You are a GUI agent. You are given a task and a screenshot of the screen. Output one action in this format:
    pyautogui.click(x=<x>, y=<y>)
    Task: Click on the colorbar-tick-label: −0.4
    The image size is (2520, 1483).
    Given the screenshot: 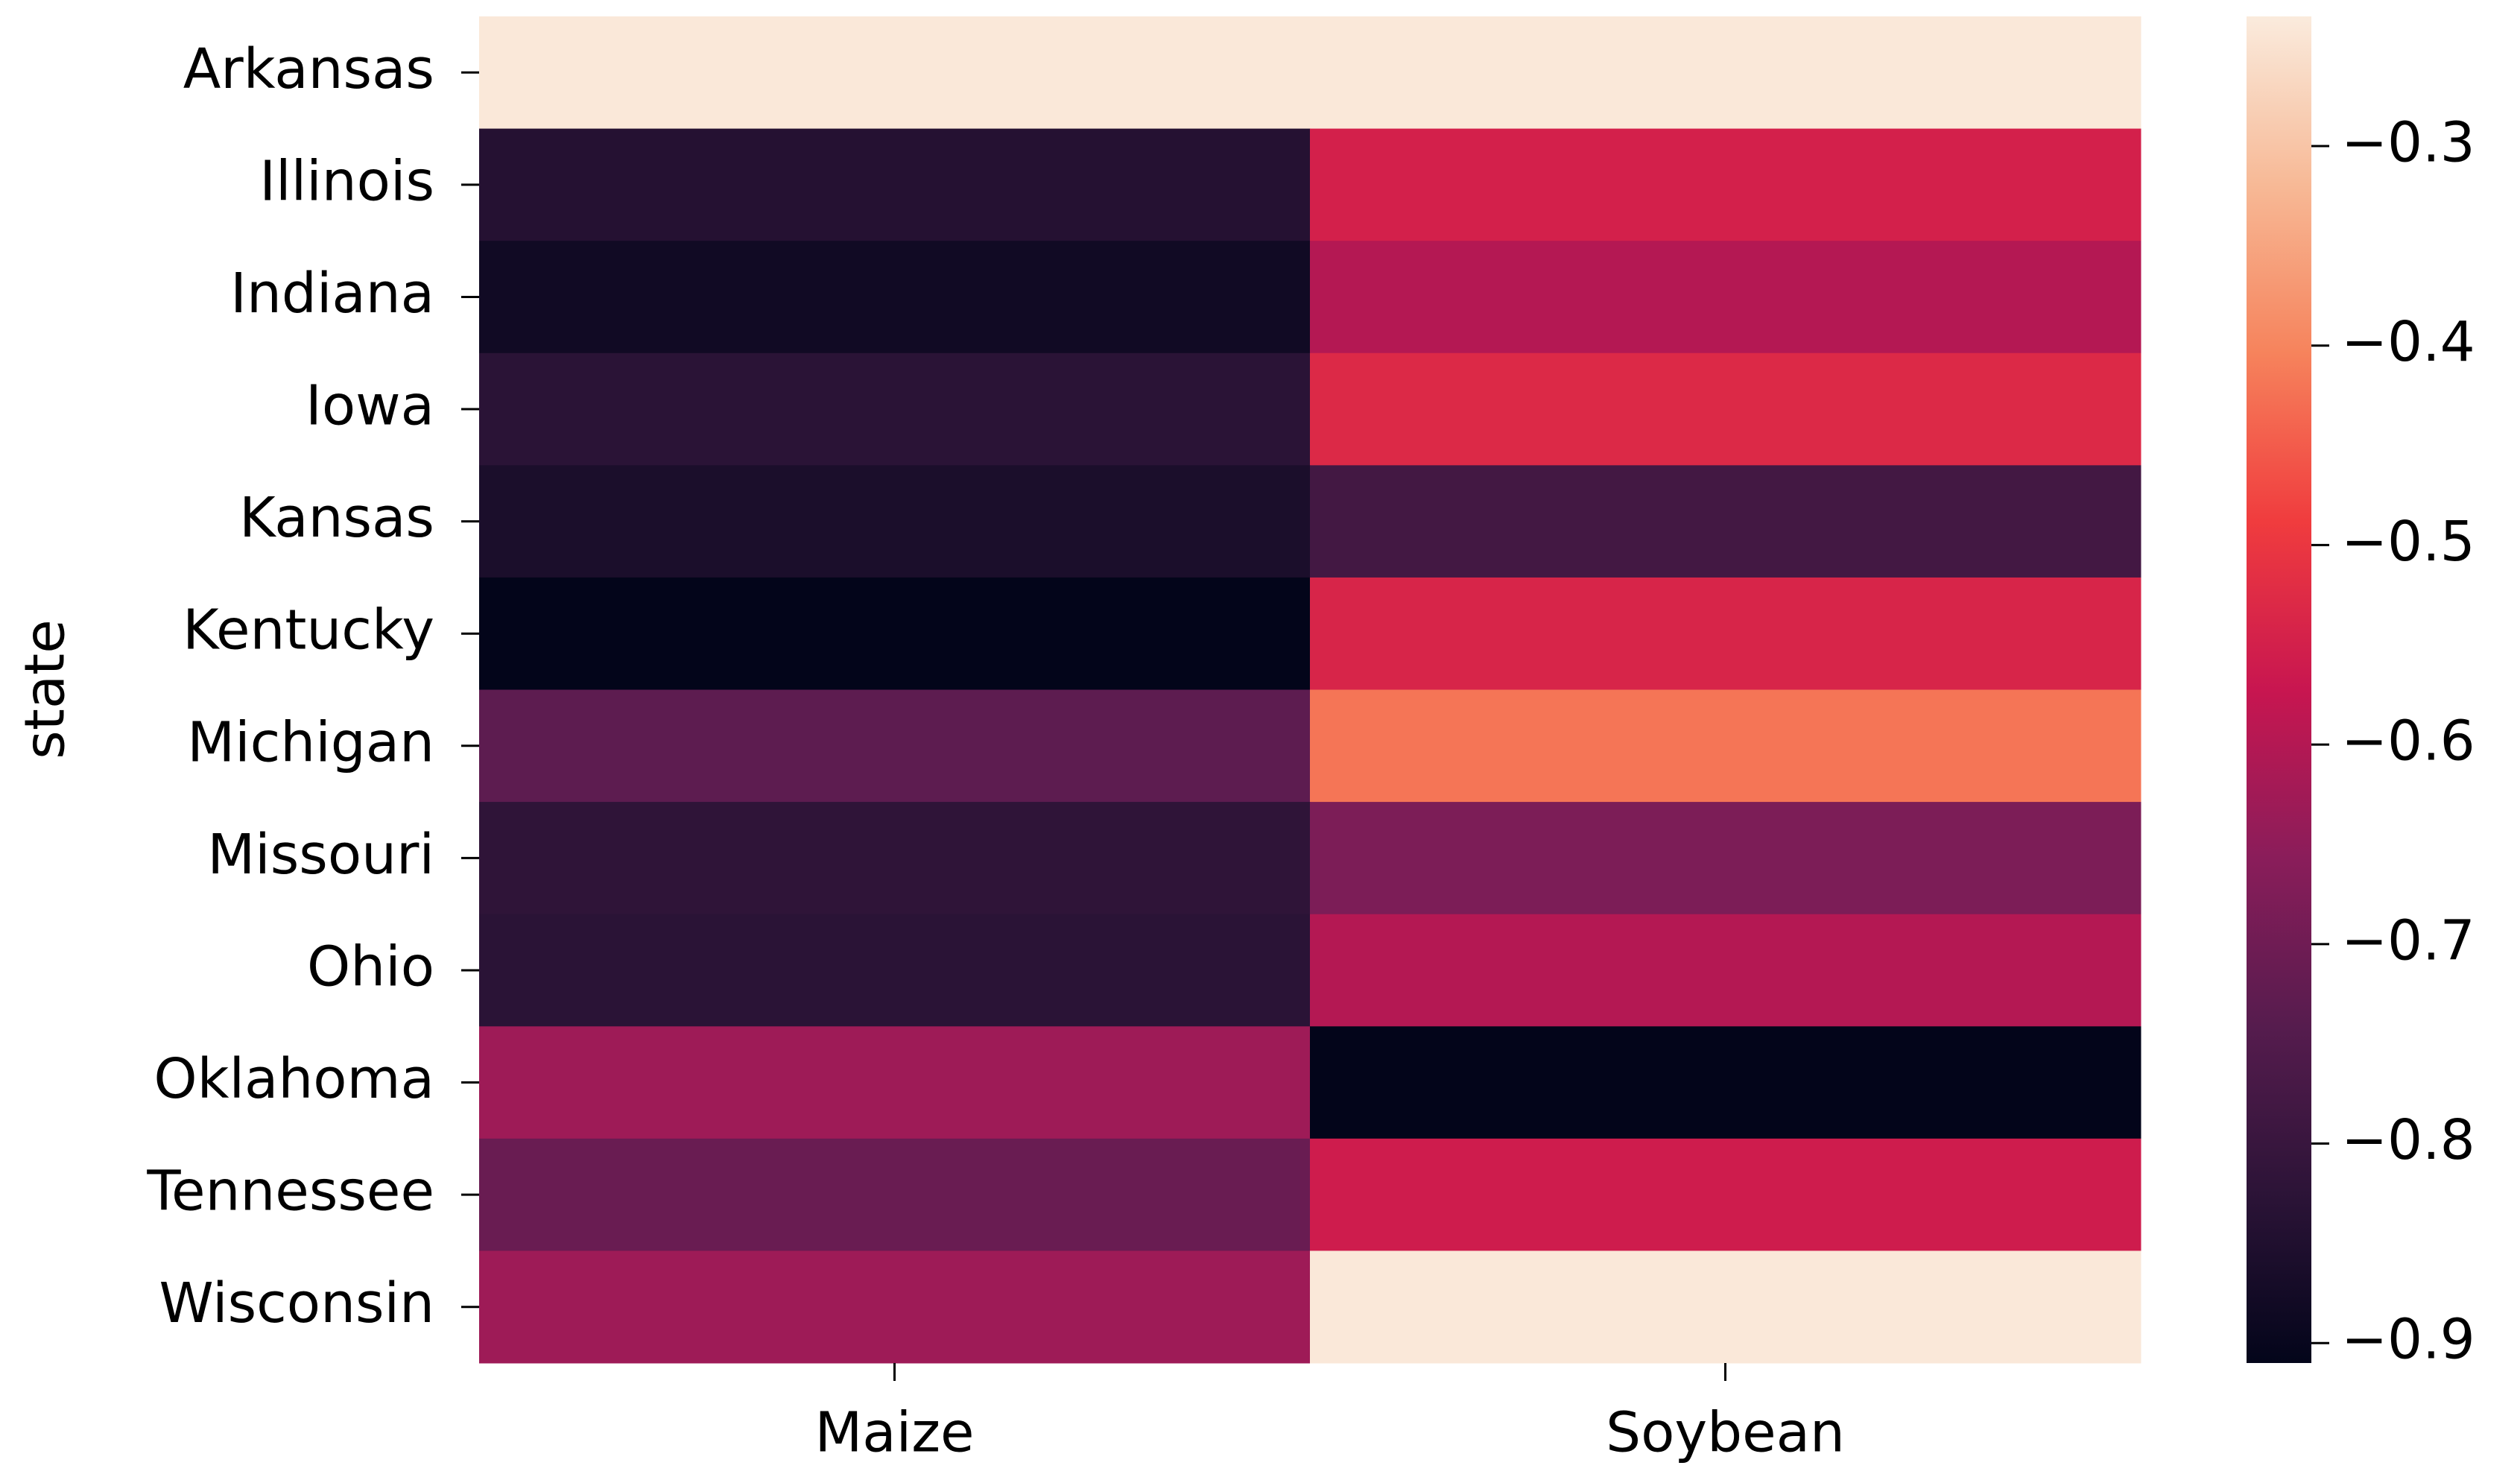 What is the action you would take?
    pyautogui.click(x=2408, y=342)
    